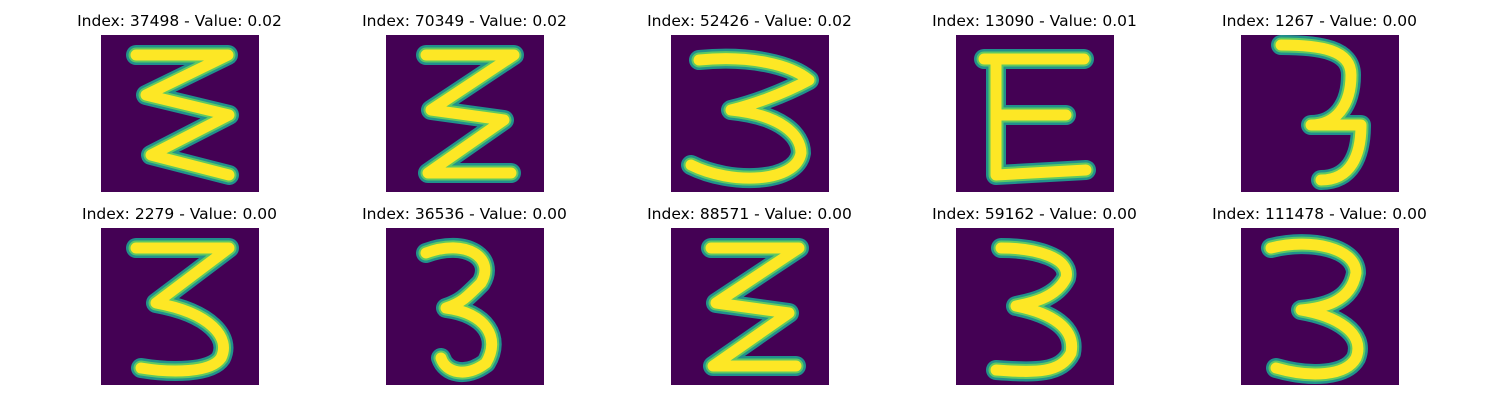  What do you see at coordinates (179, 214) in the screenshot?
I see `panel-title: Index: 2279 - Value: 0.00` at bounding box center [179, 214].